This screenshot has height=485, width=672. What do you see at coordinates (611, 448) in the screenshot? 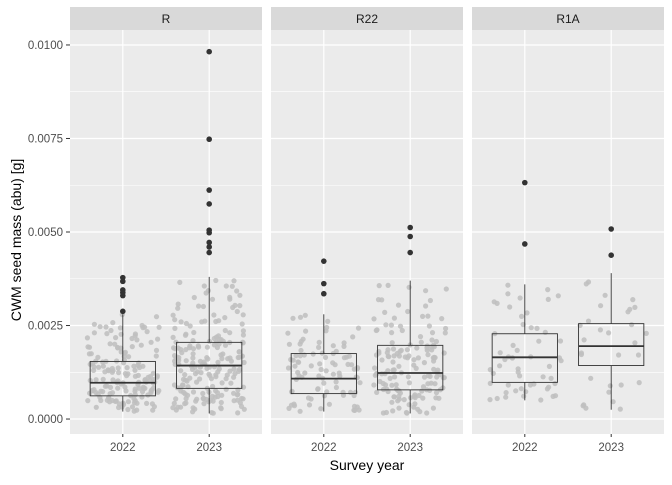
I see `x-tick-label: 2023` at bounding box center [611, 448].